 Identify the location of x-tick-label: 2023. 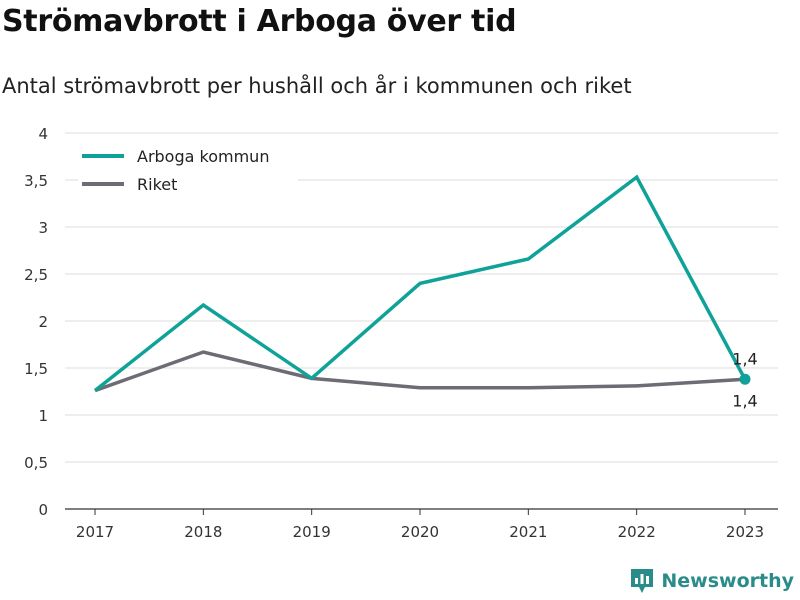
(745, 532).